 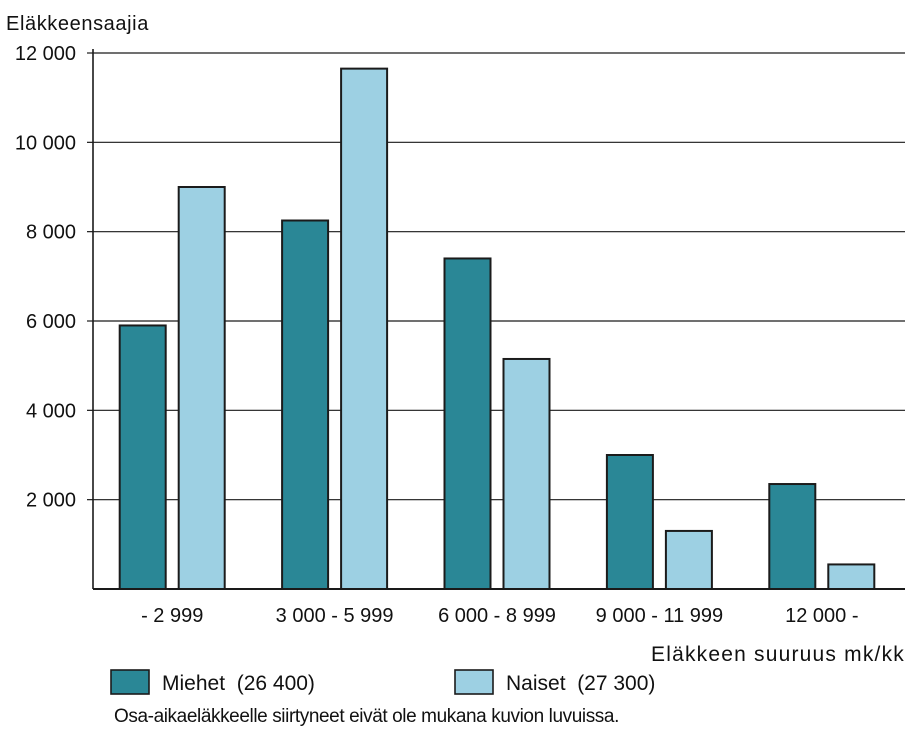 What do you see at coordinates (778, 654) in the screenshot?
I see `x-axis-title: Eläkkeen suuruus mk/kk` at bounding box center [778, 654].